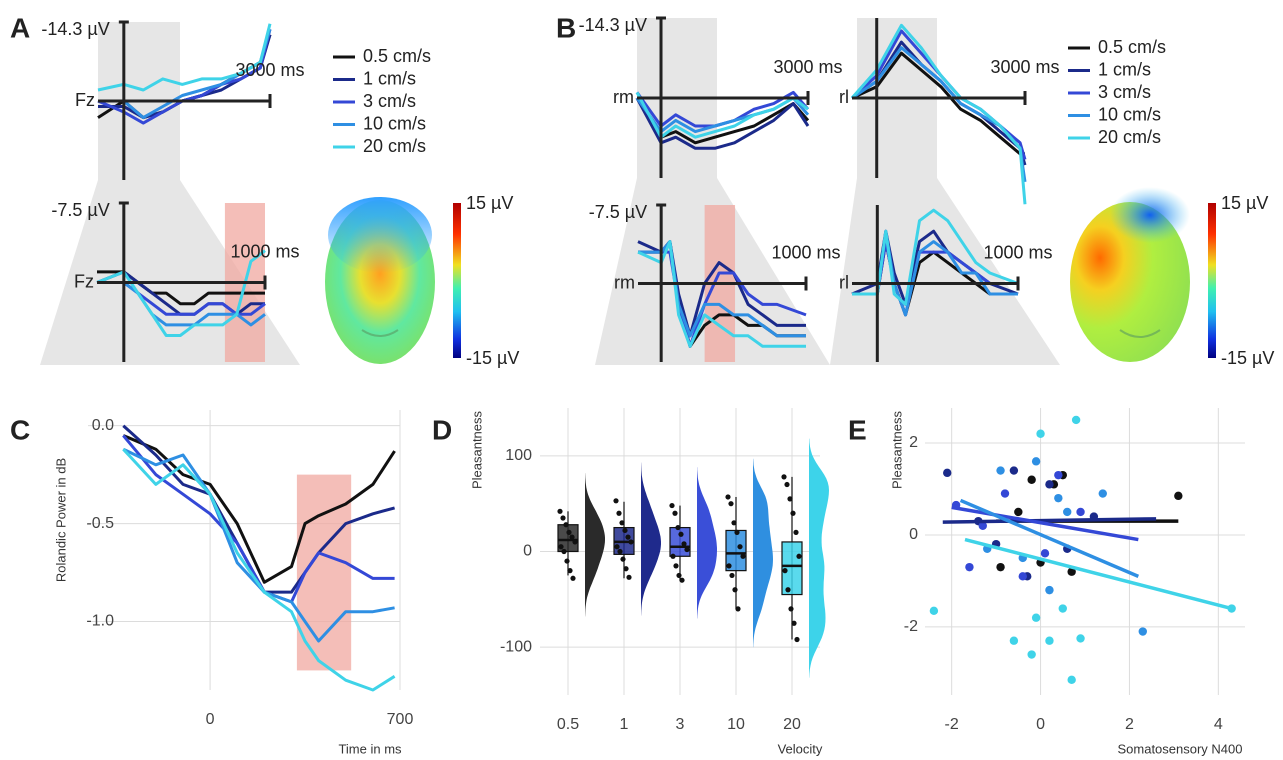 This screenshot has width=1283, height=760. I want to click on y-tick-label: 100, so click(518, 455).